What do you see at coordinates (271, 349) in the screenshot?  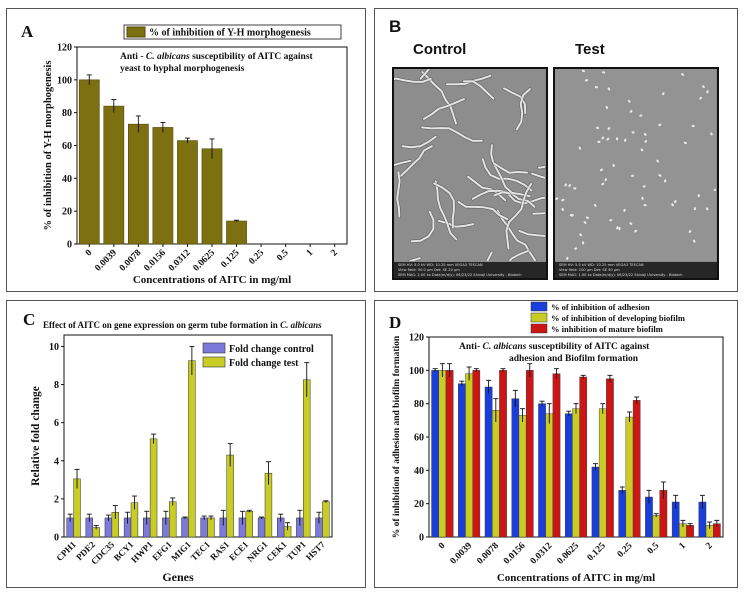 I see `c-legend-label: Fold change control` at bounding box center [271, 349].